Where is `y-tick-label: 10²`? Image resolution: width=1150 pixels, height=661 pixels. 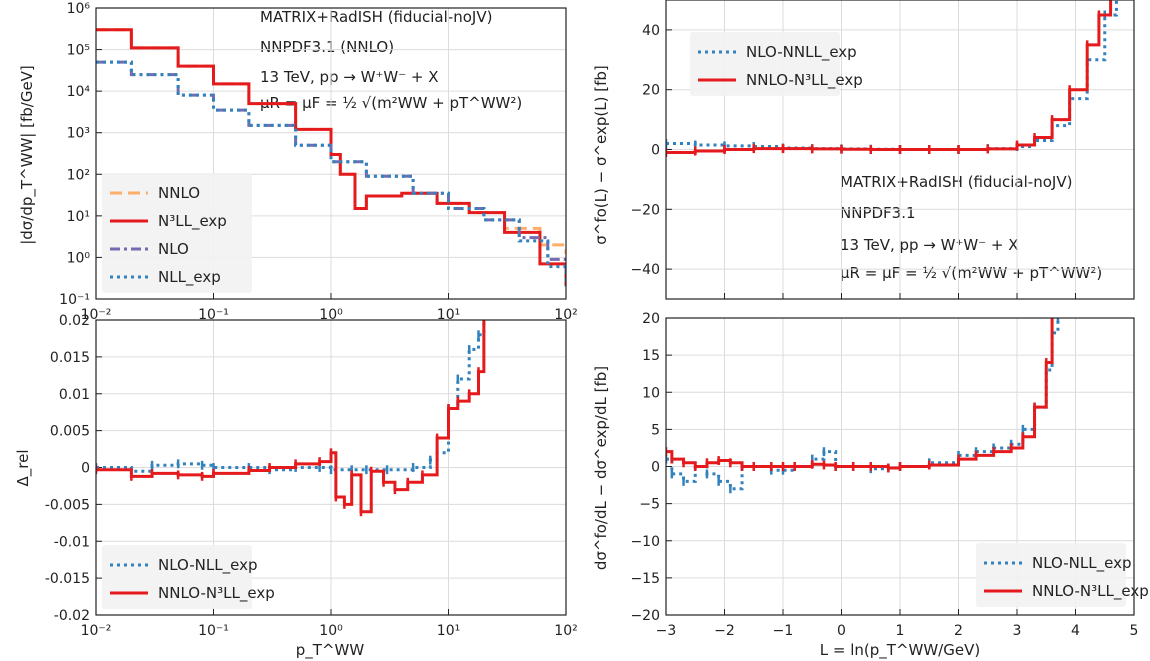 y-tick-label: 10² is located at coordinates (78, 175).